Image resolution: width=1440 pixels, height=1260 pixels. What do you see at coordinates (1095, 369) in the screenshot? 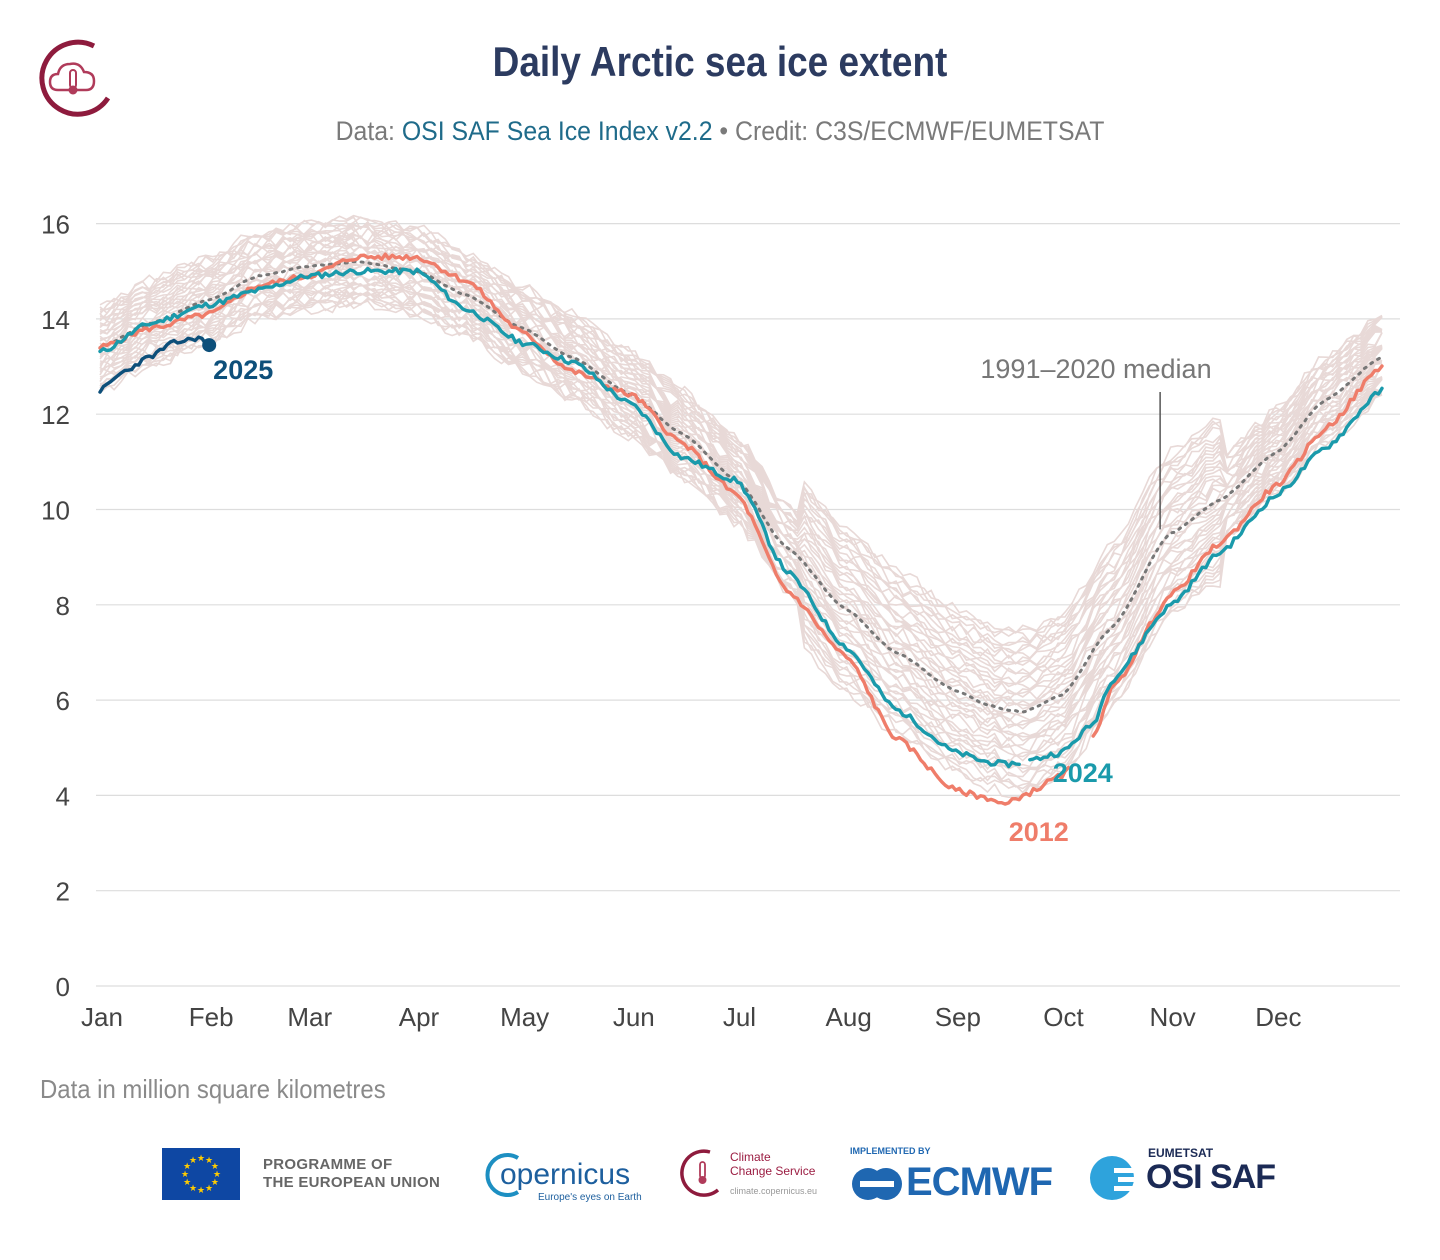
I see `label-median: 1991–2020 median` at bounding box center [1095, 369].